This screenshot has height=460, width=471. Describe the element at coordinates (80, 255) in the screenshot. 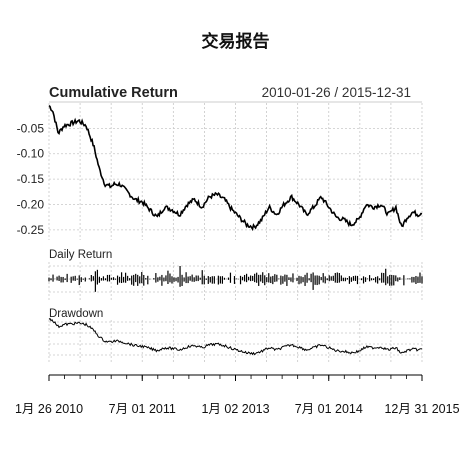

I see `daily-return-title: Daily Return` at that location.